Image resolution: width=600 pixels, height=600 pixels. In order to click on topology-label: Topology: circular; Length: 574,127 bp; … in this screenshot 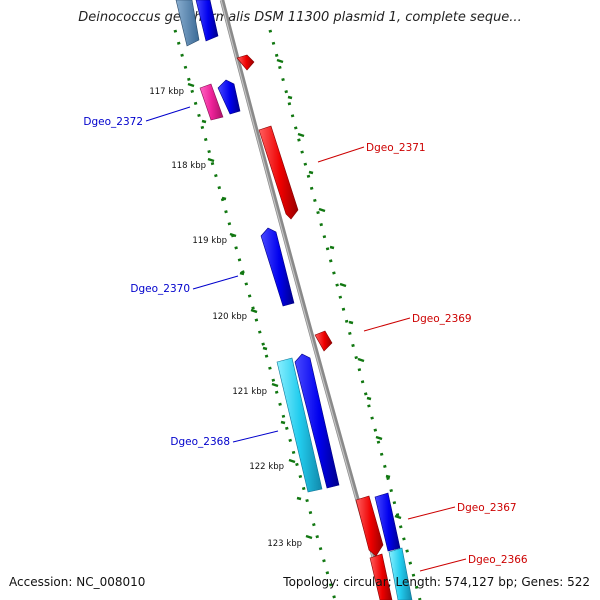, I will do `click(436, 582)`.